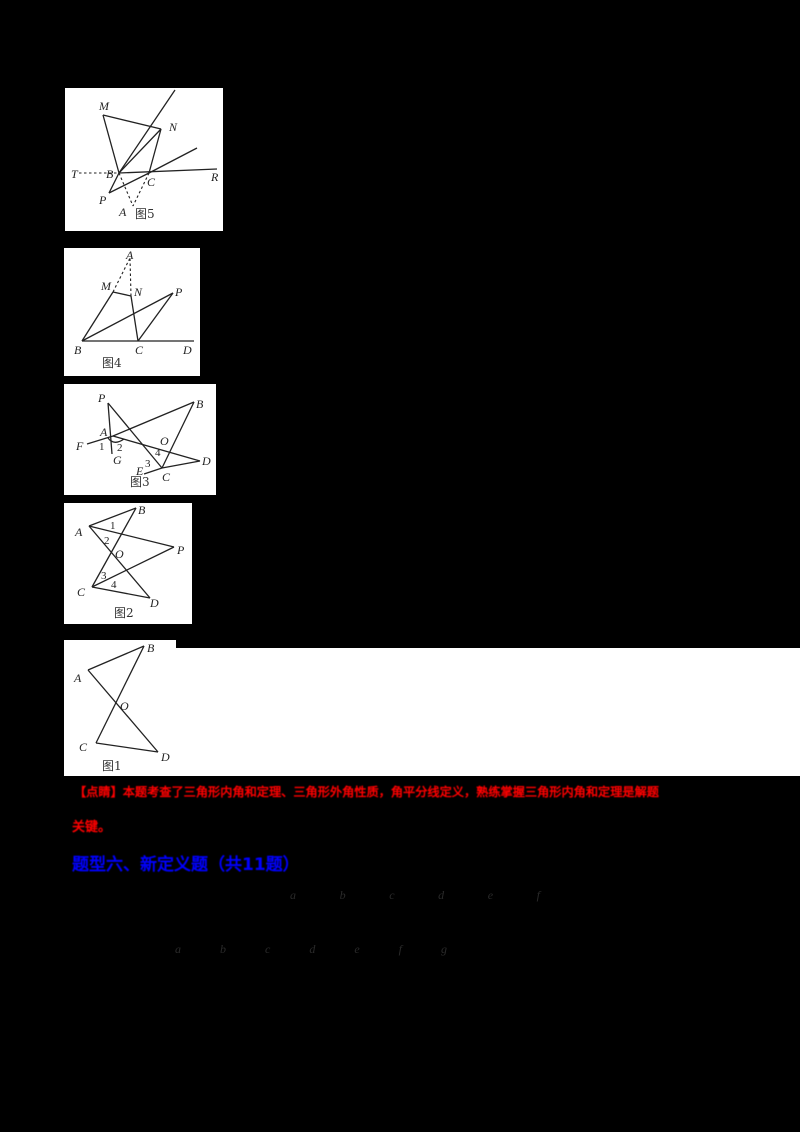 The image size is (800, 1132). Describe the element at coordinates (538, 895) in the screenshot. I see `faint-glyph: f` at that location.